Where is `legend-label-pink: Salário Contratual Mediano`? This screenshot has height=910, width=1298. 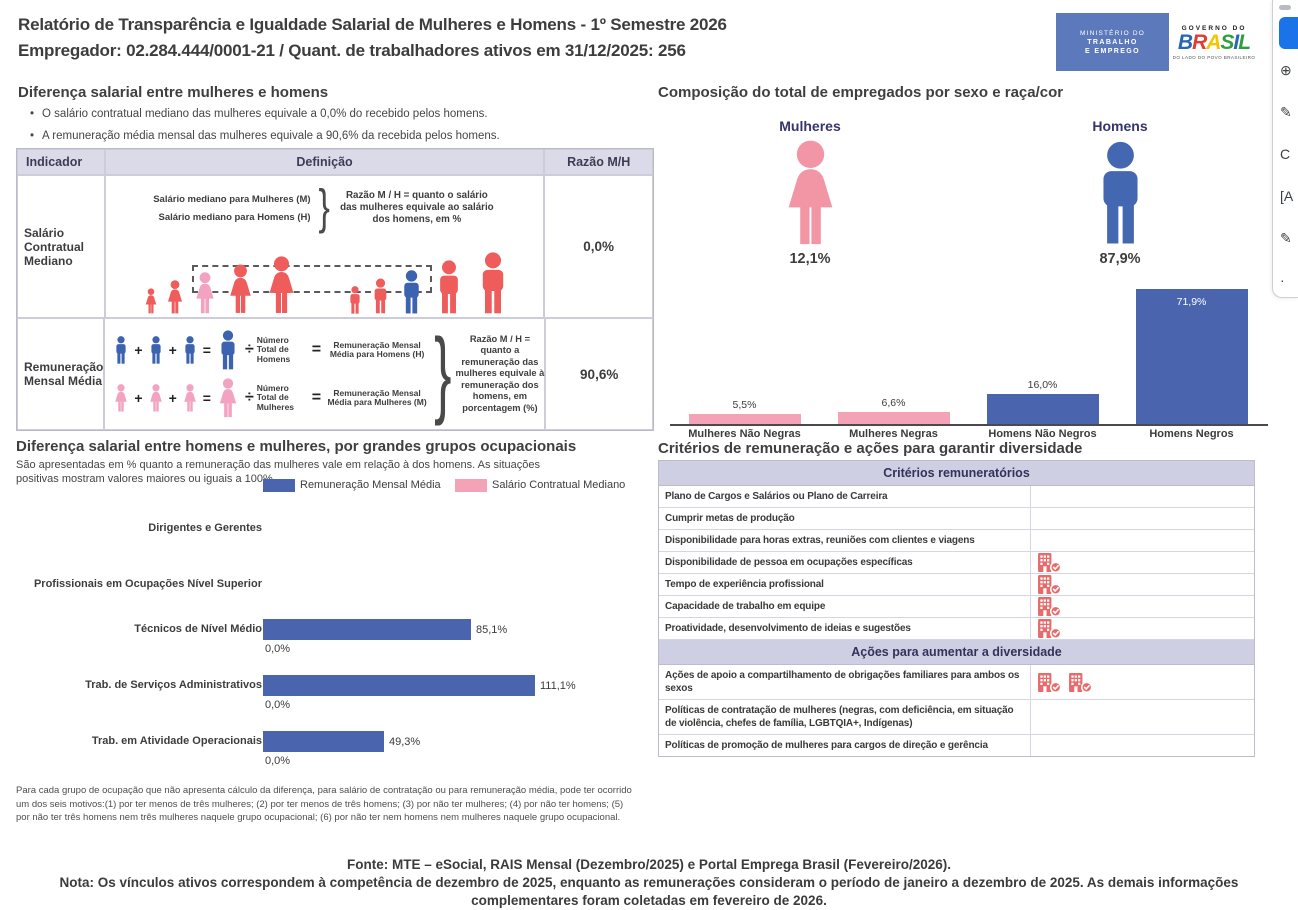 legend-label-pink: Salário Contratual Mediano is located at coordinates (559, 485).